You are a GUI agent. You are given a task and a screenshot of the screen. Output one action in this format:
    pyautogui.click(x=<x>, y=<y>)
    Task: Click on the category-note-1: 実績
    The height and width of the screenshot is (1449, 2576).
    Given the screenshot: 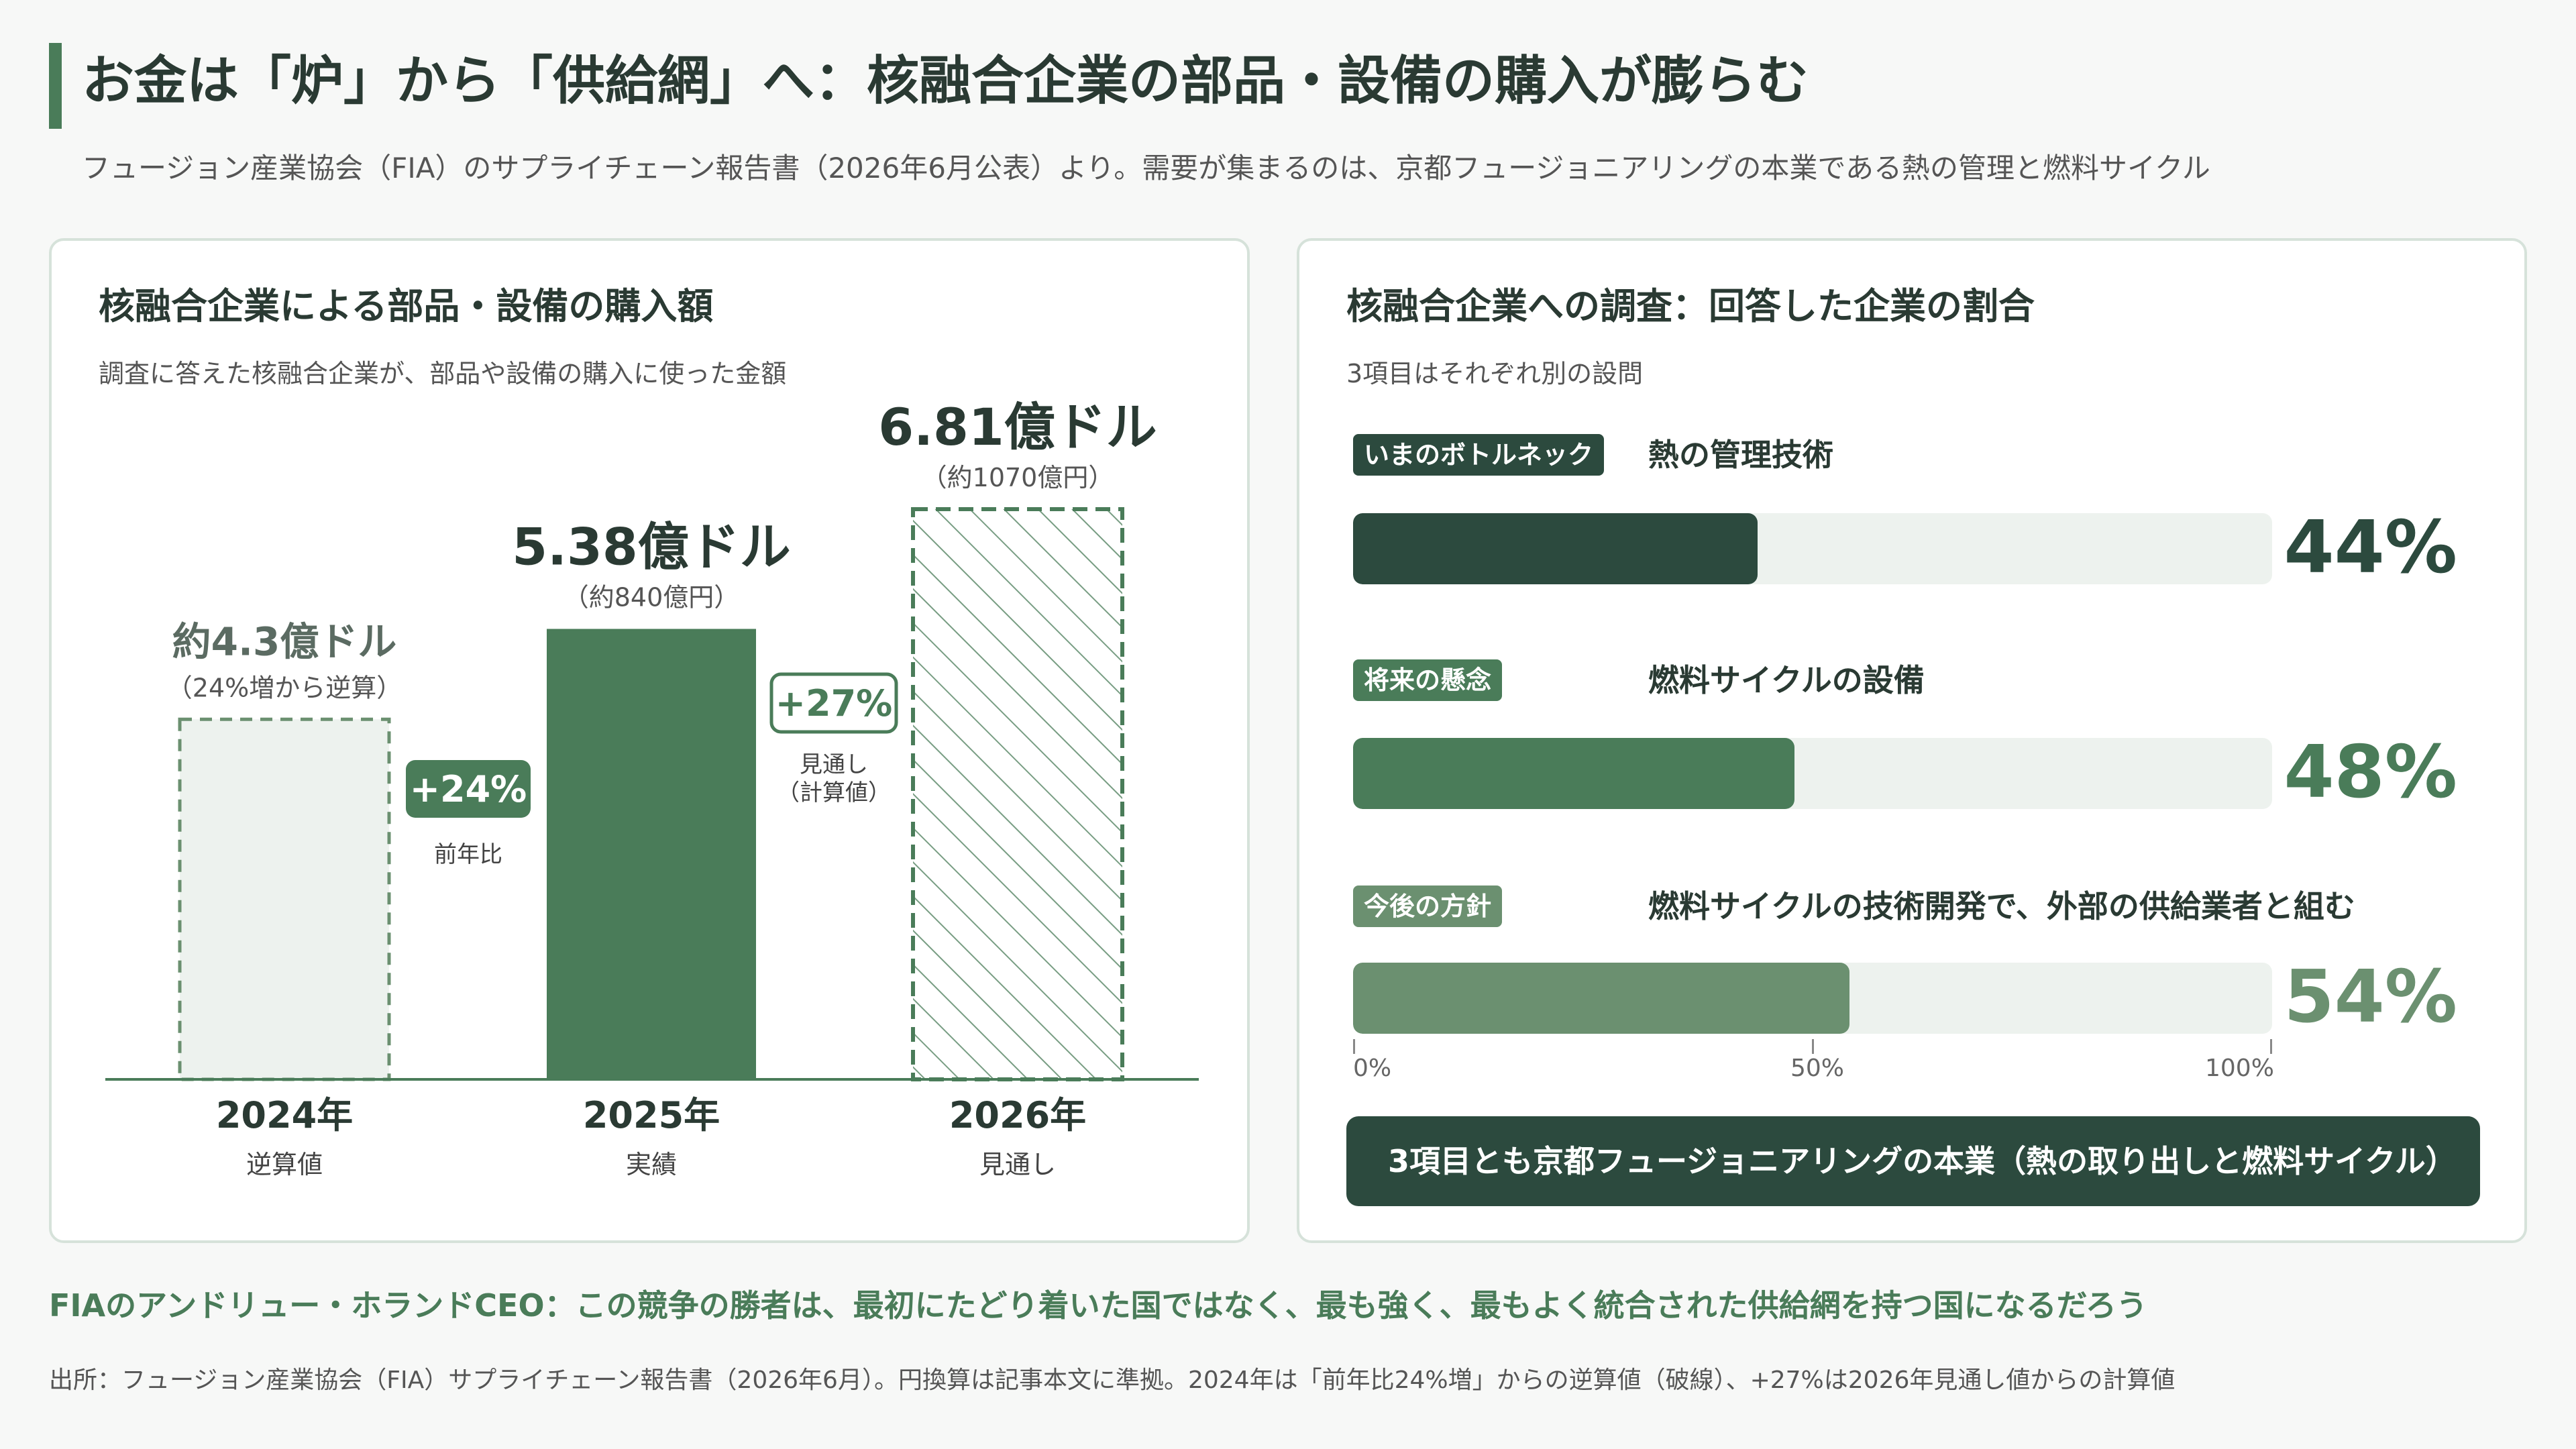 What is the action you would take?
    pyautogui.click(x=651, y=1164)
    